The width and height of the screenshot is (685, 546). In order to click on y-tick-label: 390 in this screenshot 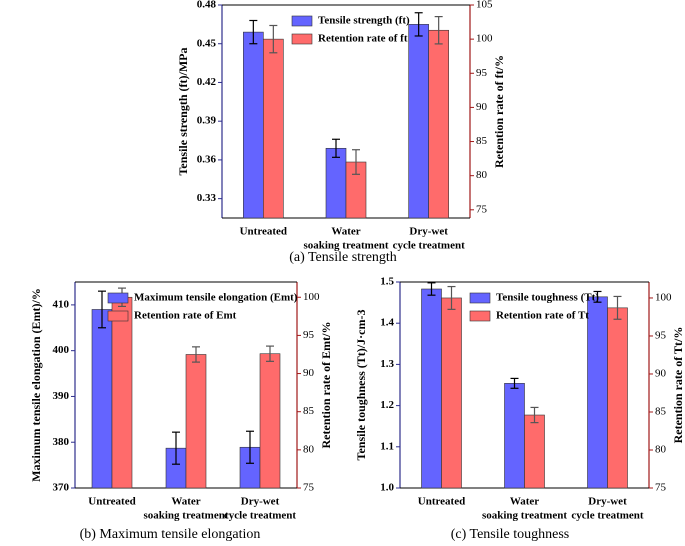, I will do `click(61, 396)`.